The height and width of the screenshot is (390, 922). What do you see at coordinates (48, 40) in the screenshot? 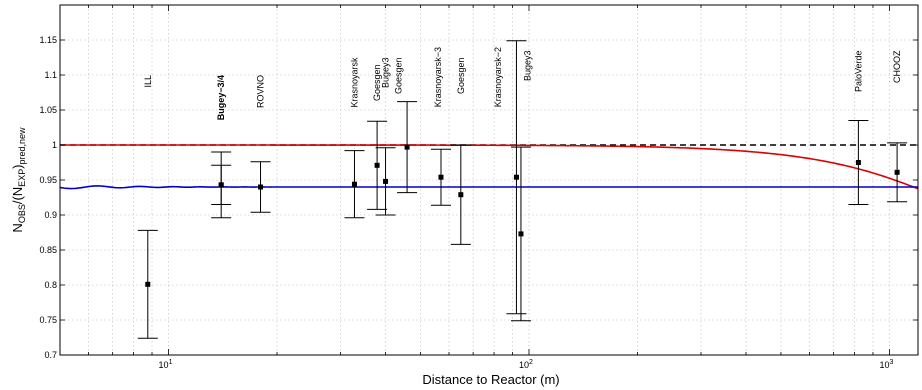
I see `y-tick-label: 1.15` at bounding box center [48, 40].